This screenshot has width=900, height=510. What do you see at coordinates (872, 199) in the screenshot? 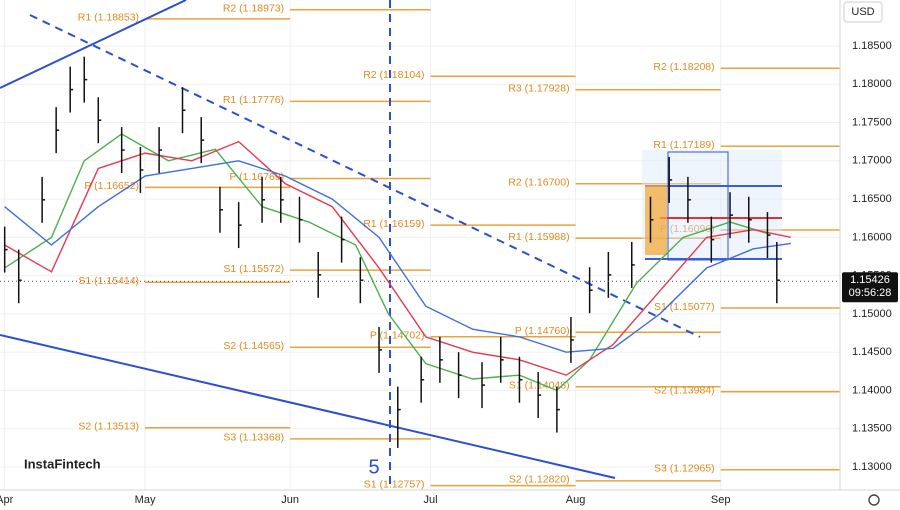
I see `y-tick-label: 1.16500` at bounding box center [872, 199].